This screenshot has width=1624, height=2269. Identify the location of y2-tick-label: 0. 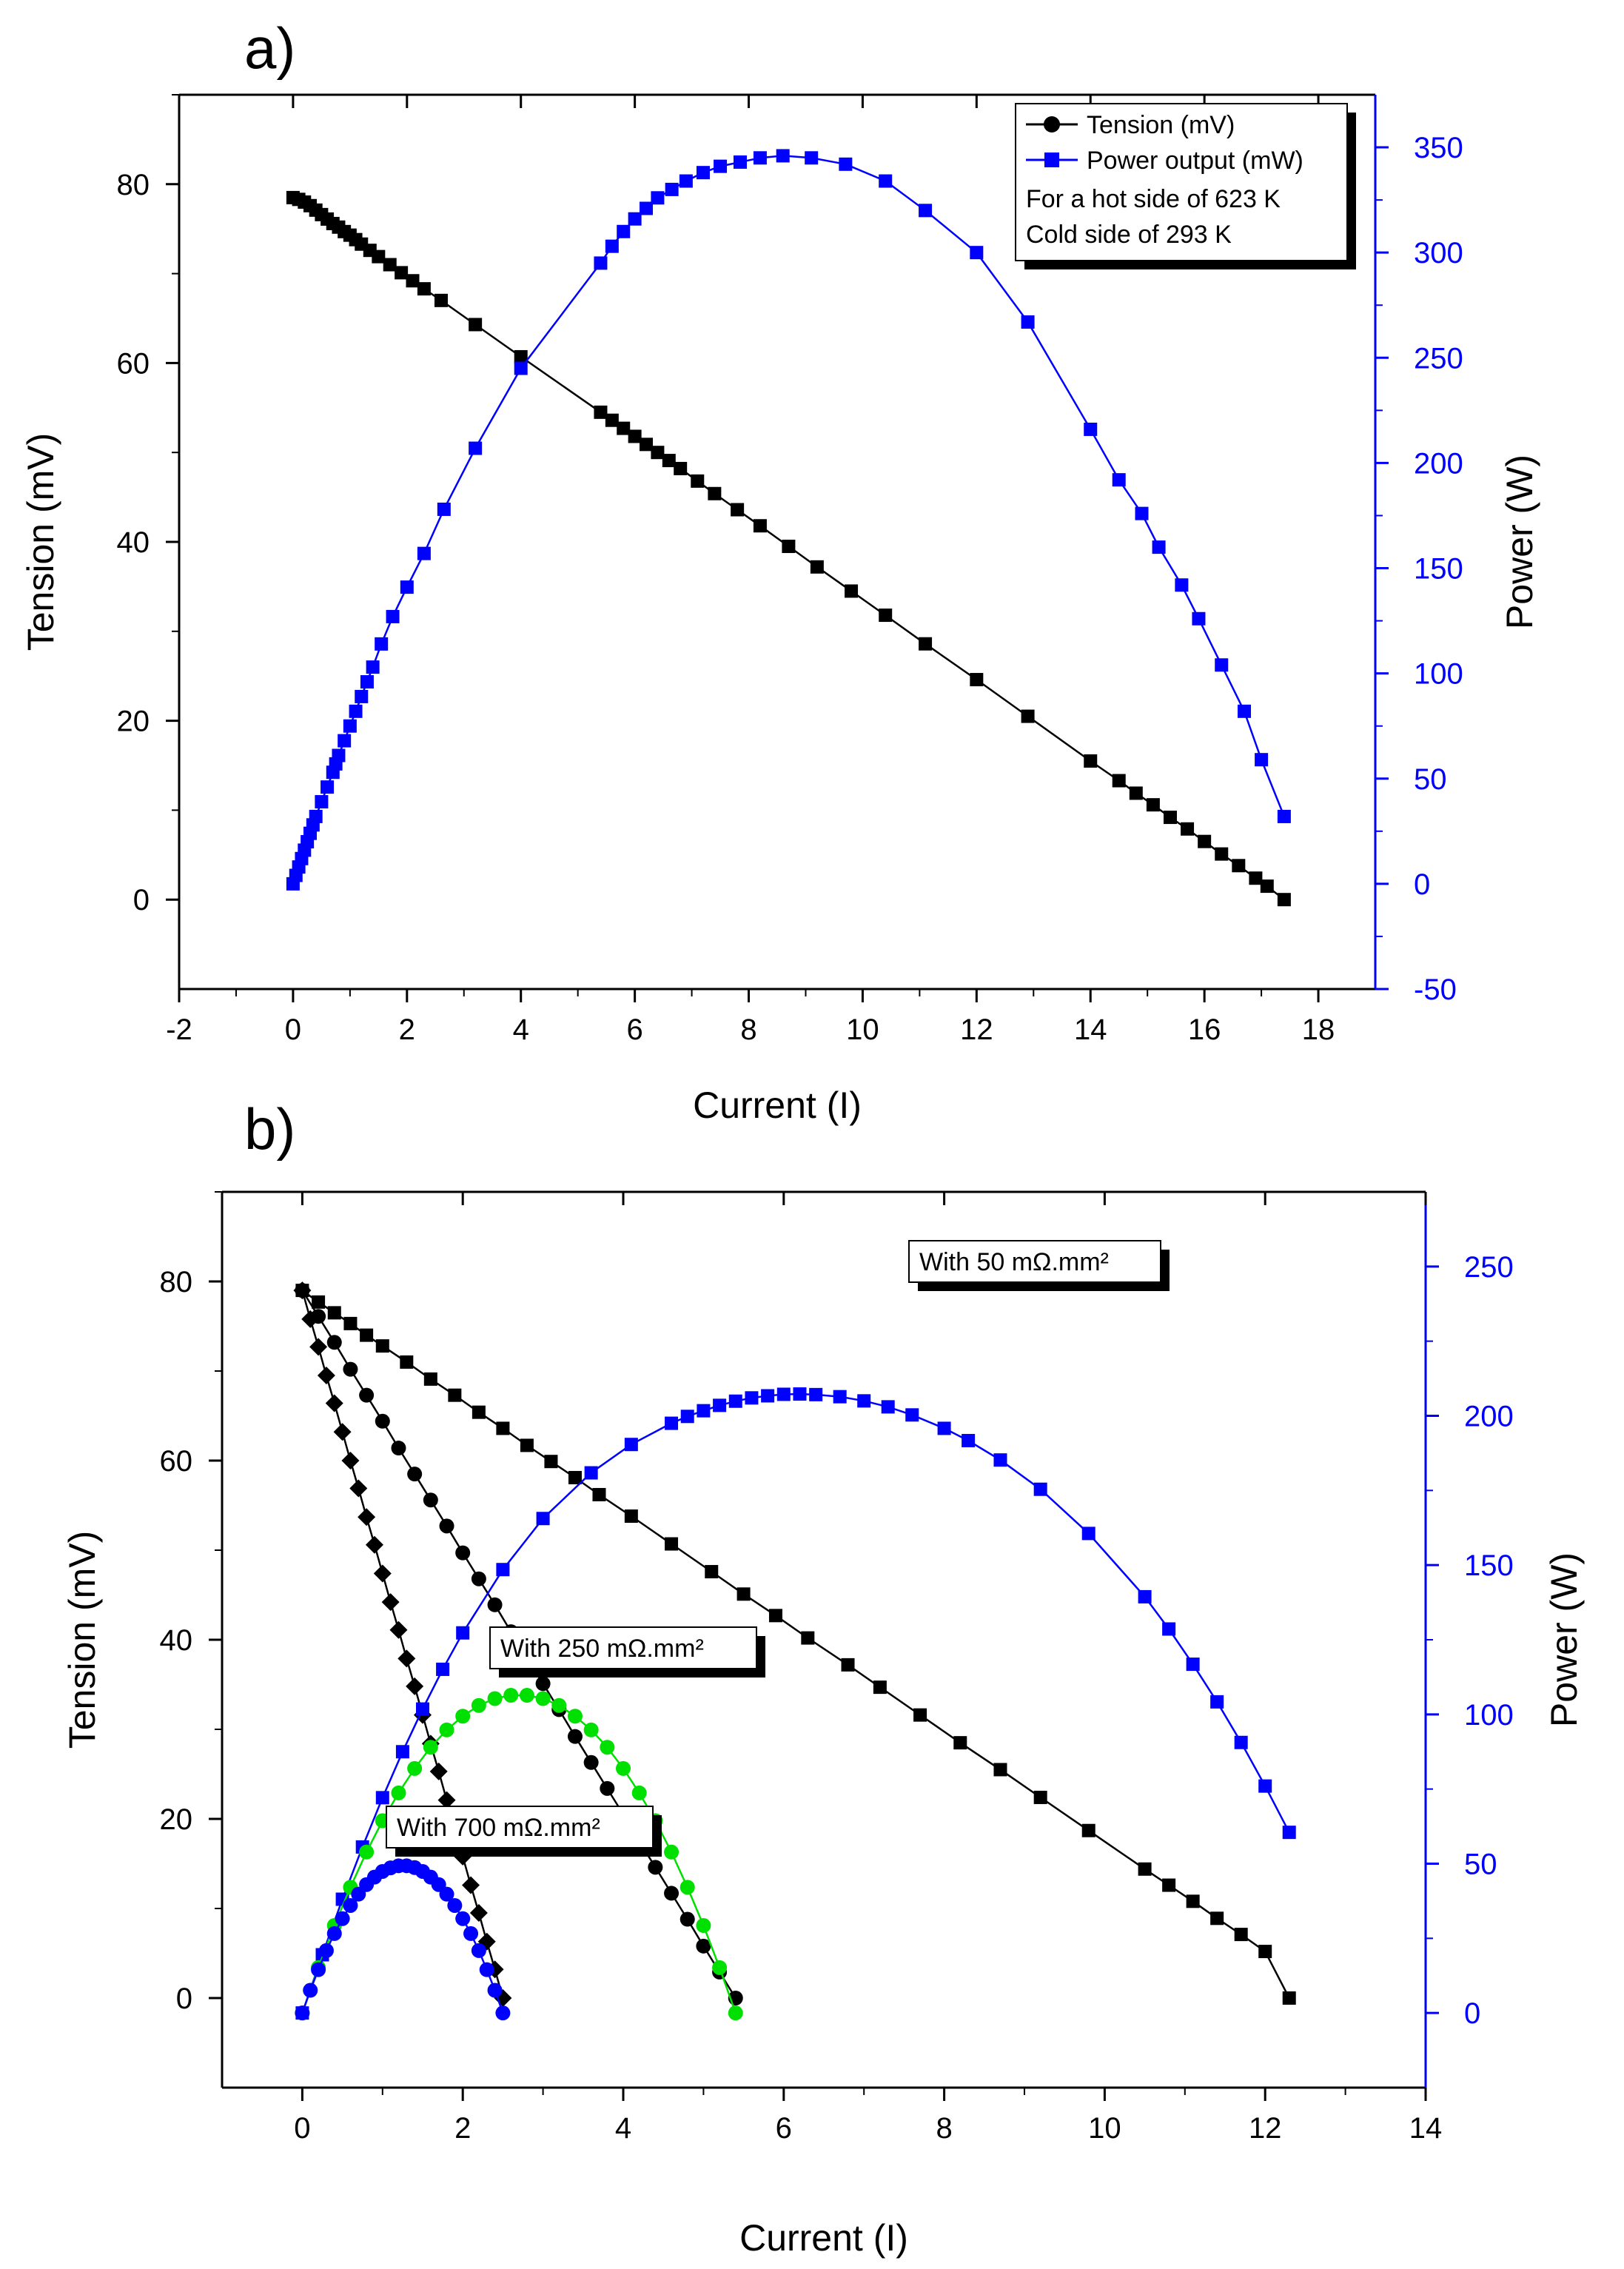
(1422, 884).